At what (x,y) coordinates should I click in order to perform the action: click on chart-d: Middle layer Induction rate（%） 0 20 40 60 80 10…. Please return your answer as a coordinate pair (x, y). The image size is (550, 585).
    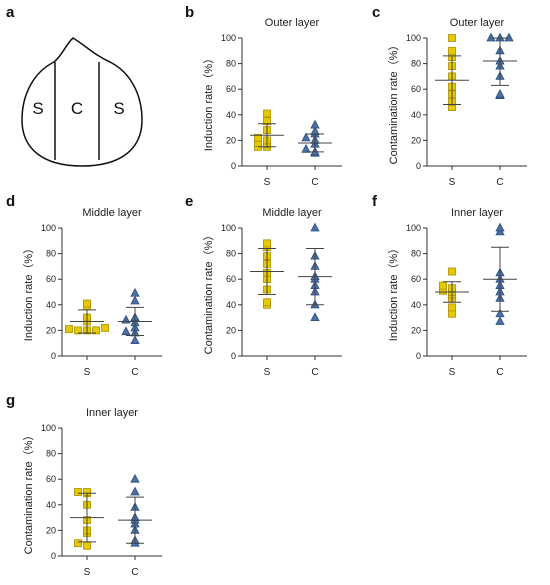
    Looking at the image, I should click on (97, 290).